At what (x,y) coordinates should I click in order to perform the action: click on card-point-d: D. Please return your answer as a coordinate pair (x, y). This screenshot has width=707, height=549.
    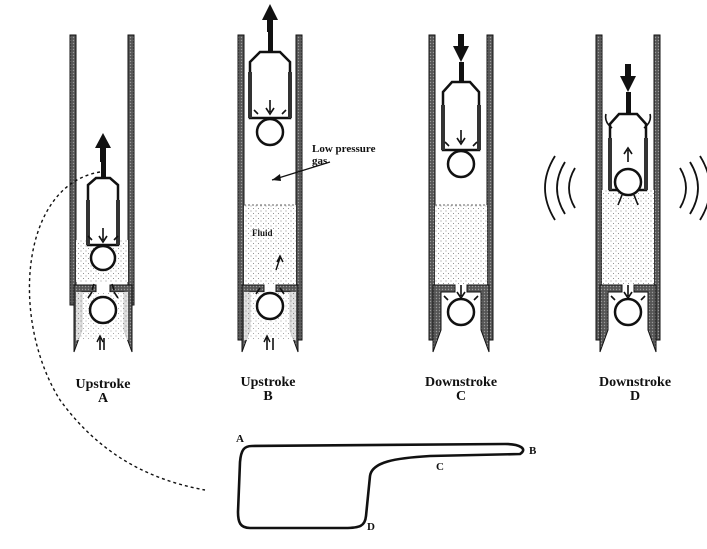
    Looking at the image, I should click on (371, 527).